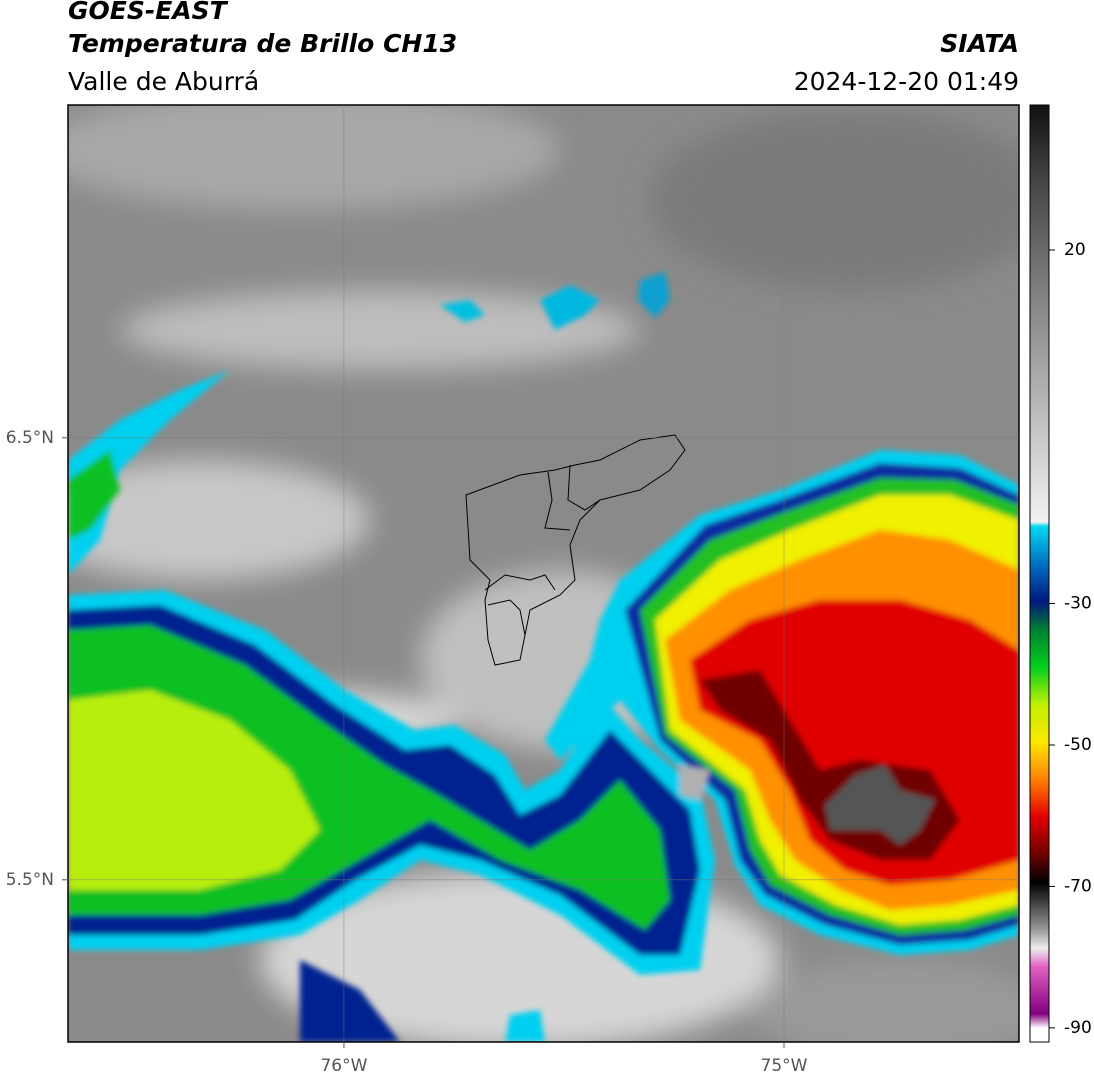 The height and width of the screenshot is (1082, 1094). Describe the element at coordinates (784, 1066) in the screenshot. I see `x-tick-label: 75°W` at that location.